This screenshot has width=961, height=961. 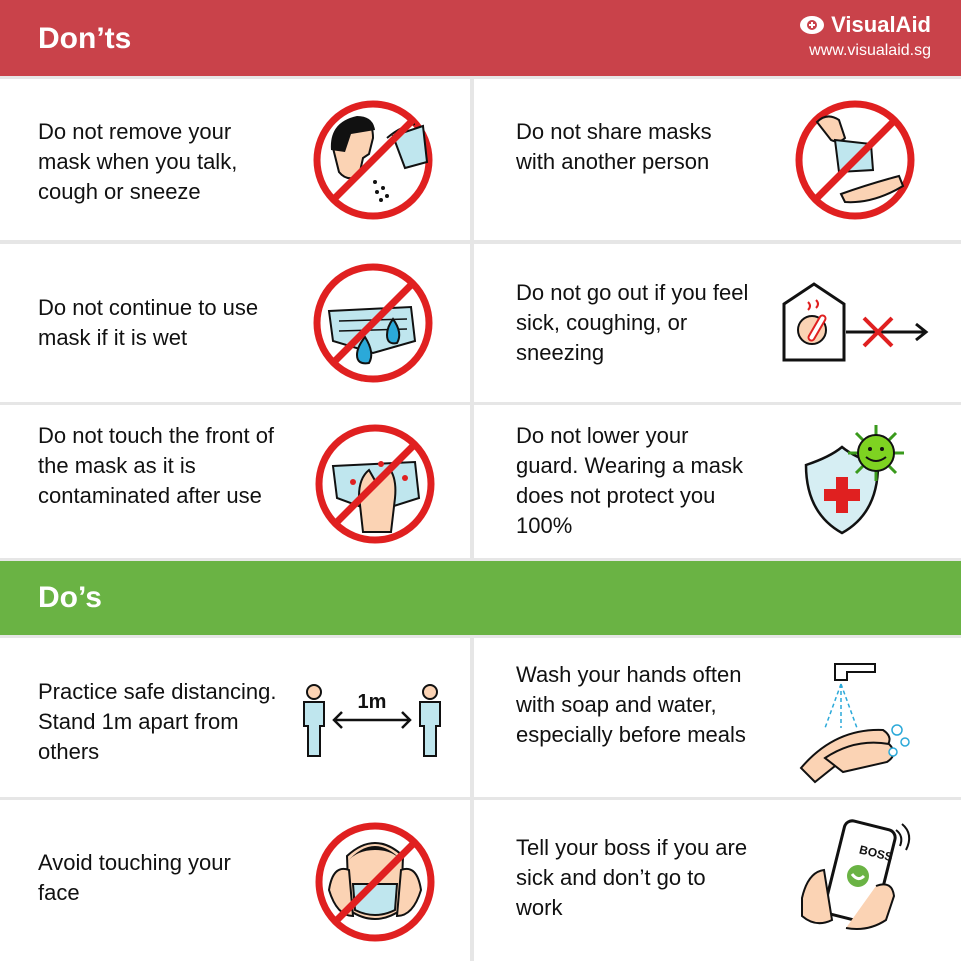 What do you see at coordinates (854, 723) in the screenshot?
I see `hand-washing-icon` at bounding box center [854, 723].